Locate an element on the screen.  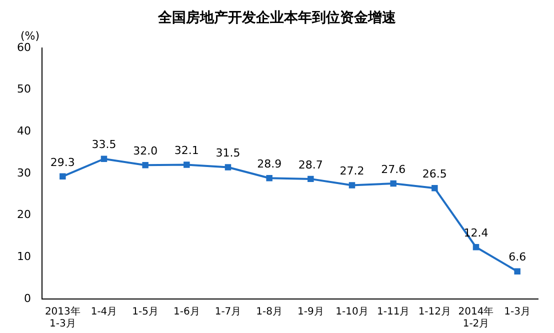
y-tick-label: 40 is located at coordinates (23, 131).